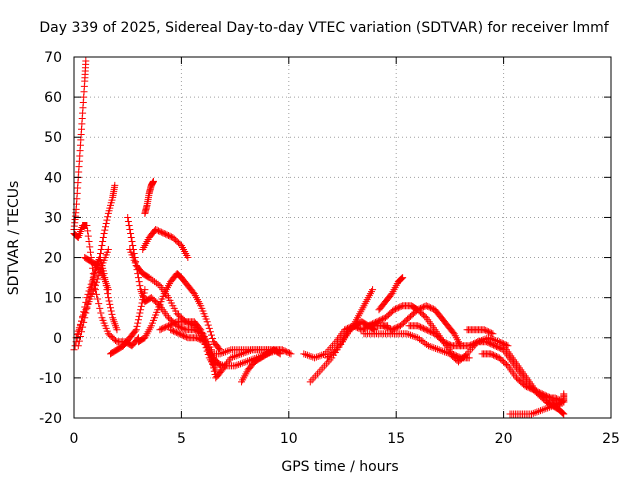 The image size is (640, 480). What do you see at coordinates (53, 98) in the screenshot?
I see `y-tick-label: 60` at bounding box center [53, 98].